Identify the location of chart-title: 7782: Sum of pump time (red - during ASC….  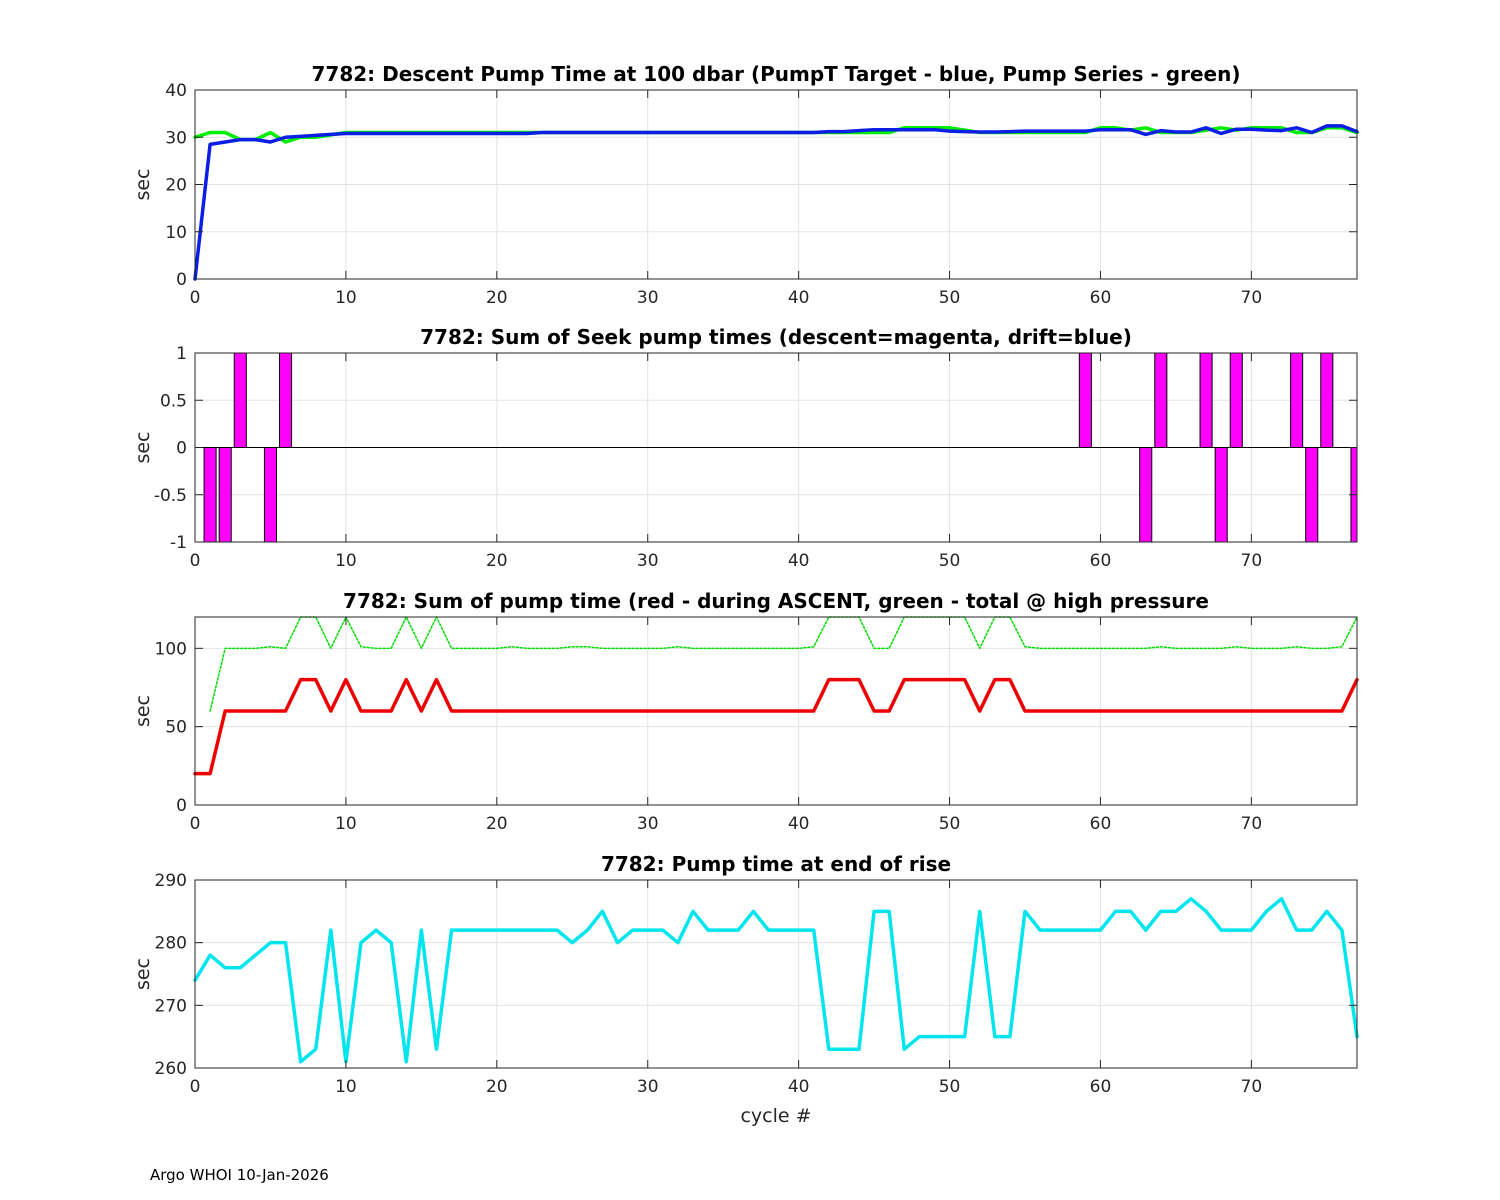
(776, 601).